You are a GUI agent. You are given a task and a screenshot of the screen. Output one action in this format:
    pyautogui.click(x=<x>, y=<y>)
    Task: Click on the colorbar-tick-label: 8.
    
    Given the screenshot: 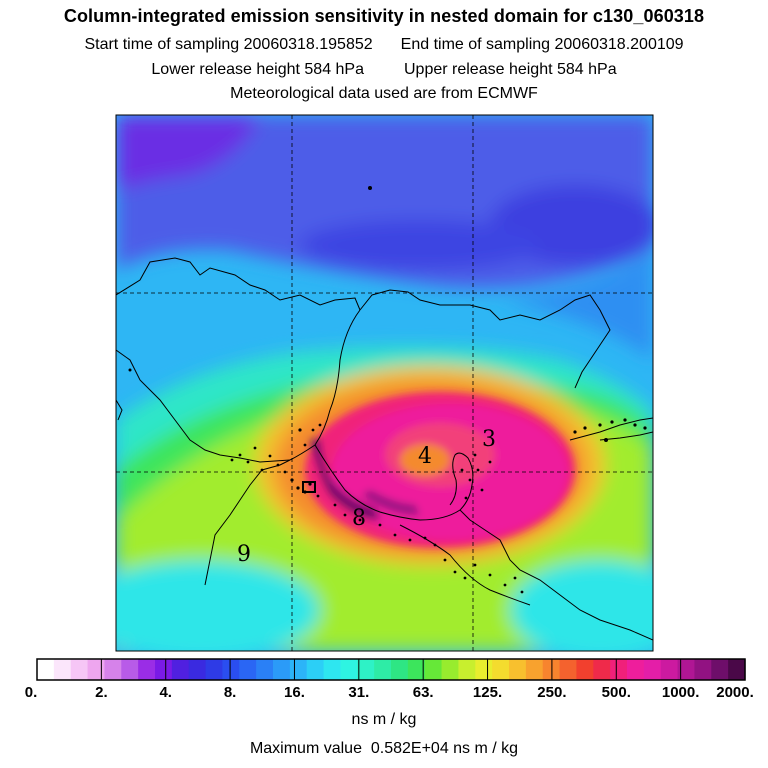 What is the action you would take?
    pyautogui.click(x=230, y=692)
    